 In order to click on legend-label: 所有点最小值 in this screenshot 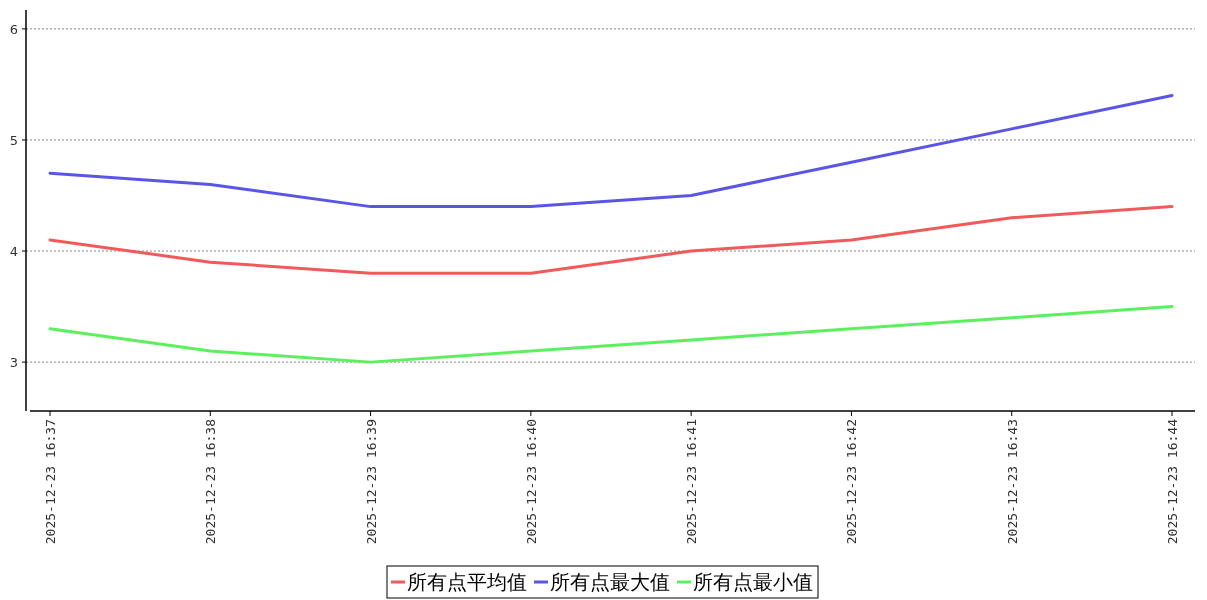, I will do `click(753, 582)`.